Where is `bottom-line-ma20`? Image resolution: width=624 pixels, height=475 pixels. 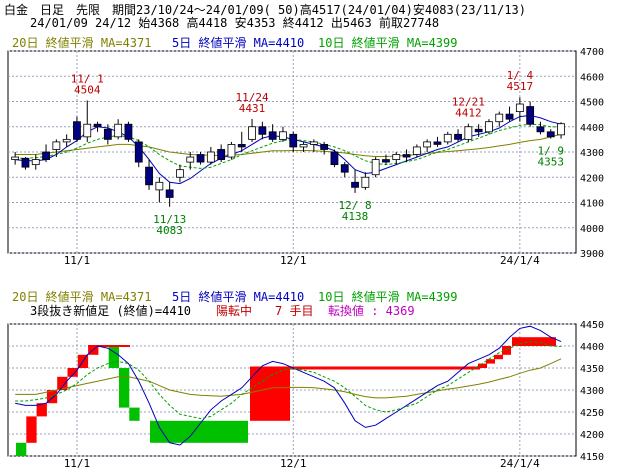
bottom-line-ma20 is located at coordinates (288, 378).